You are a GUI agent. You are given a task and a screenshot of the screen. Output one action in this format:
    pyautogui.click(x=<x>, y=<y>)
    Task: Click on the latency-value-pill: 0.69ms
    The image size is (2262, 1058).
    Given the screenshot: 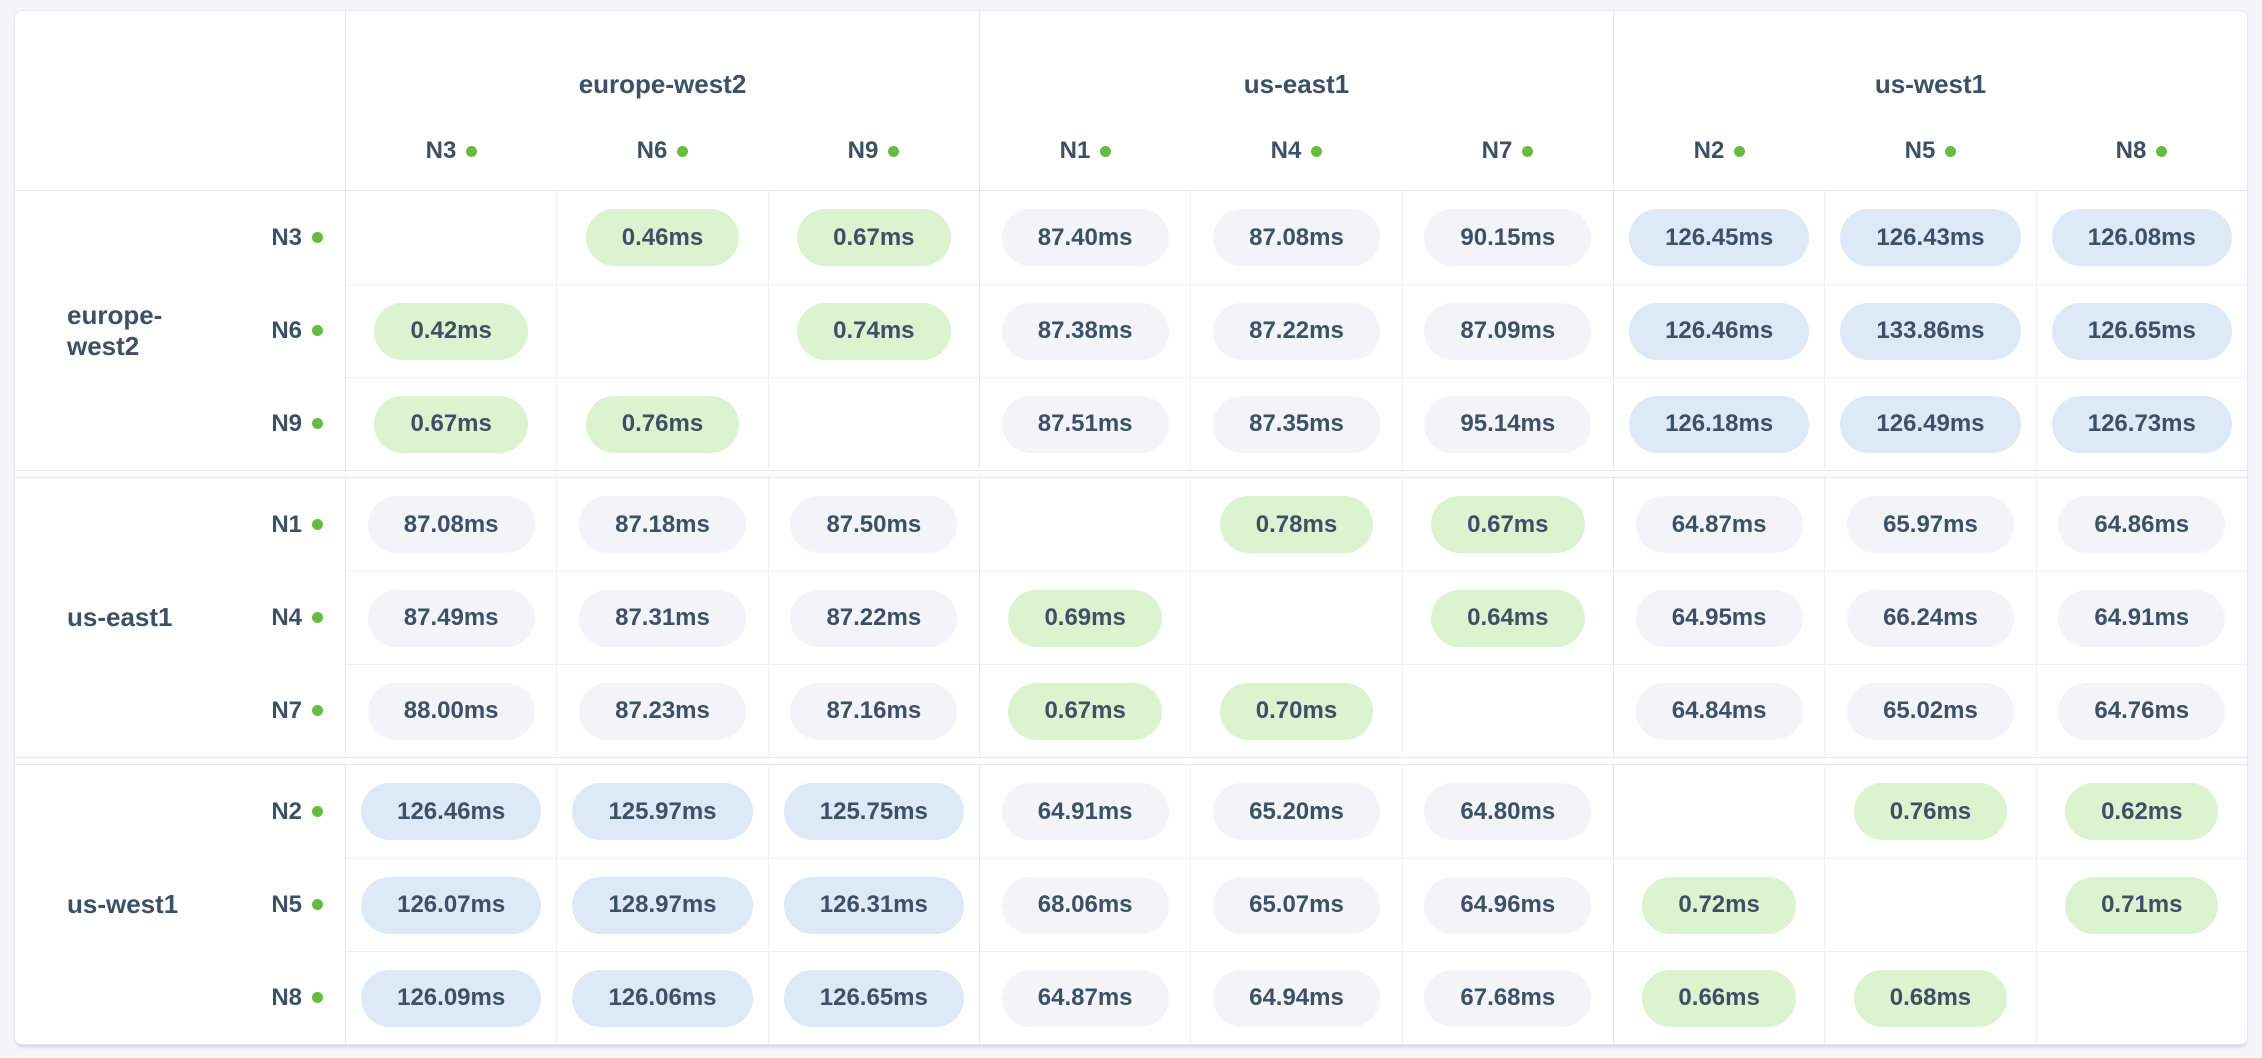 What is the action you would take?
    pyautogui.click(x=1085, y=618)
    